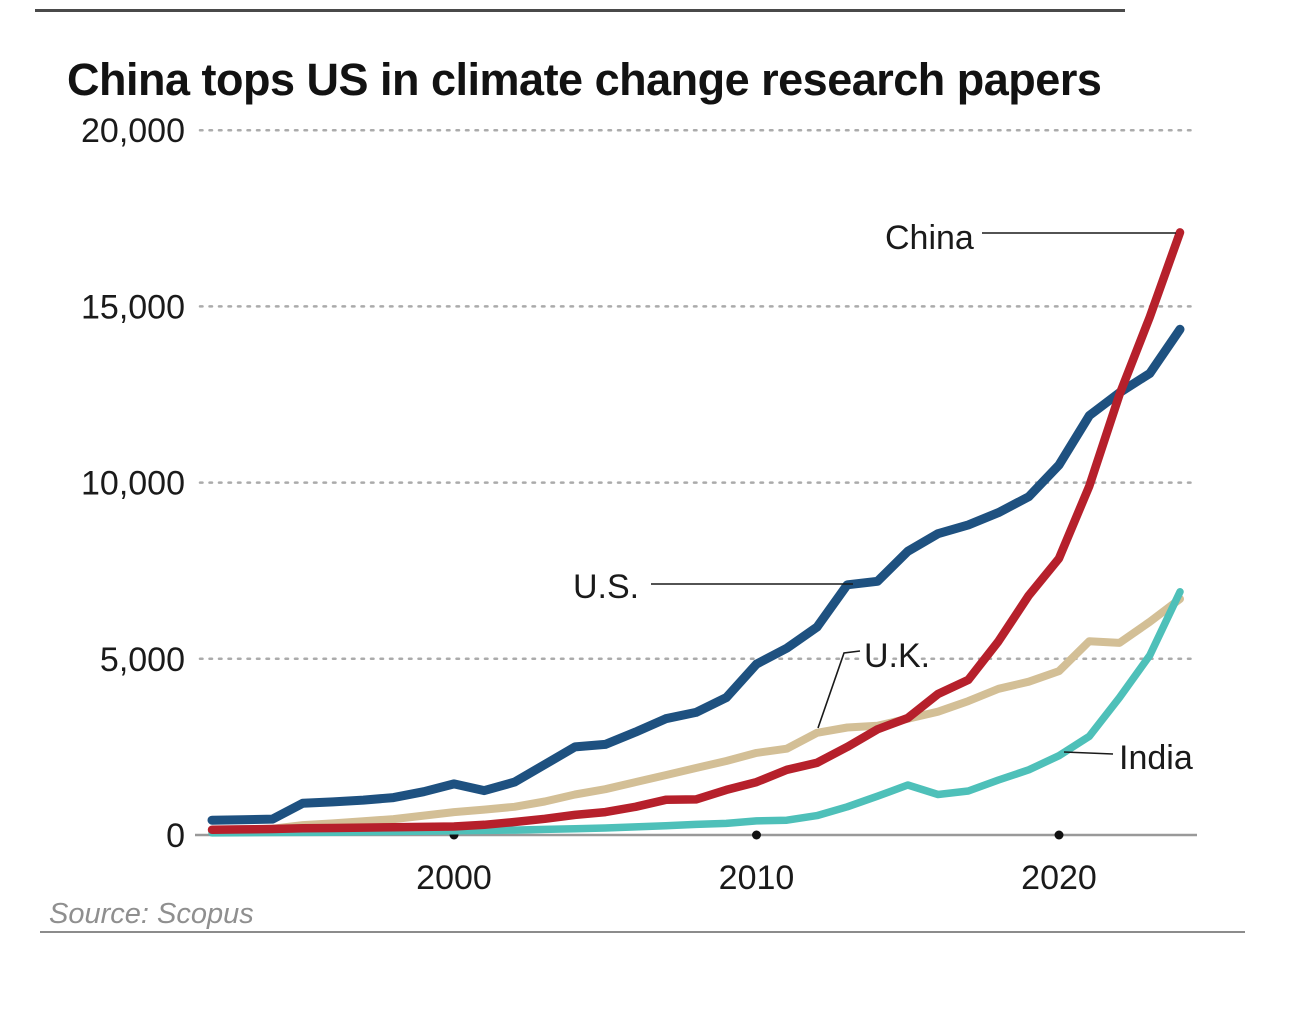 This screenshot has width=1290, height=1011. Describe the element at coordinates (1088, 753) in the screenshot. I see `leader-line-india` at that location.